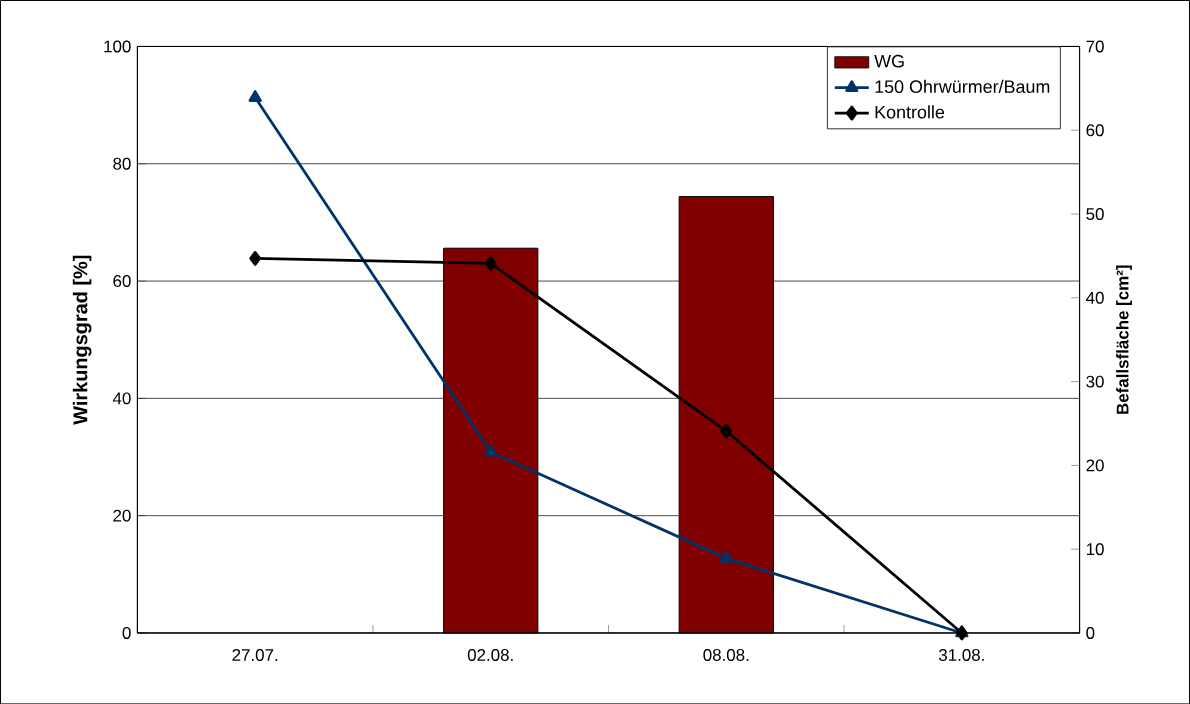  Describe the element at coordinates (961, 654) in the screenshot. I see `x-tick-label: 31.08.` at that location.